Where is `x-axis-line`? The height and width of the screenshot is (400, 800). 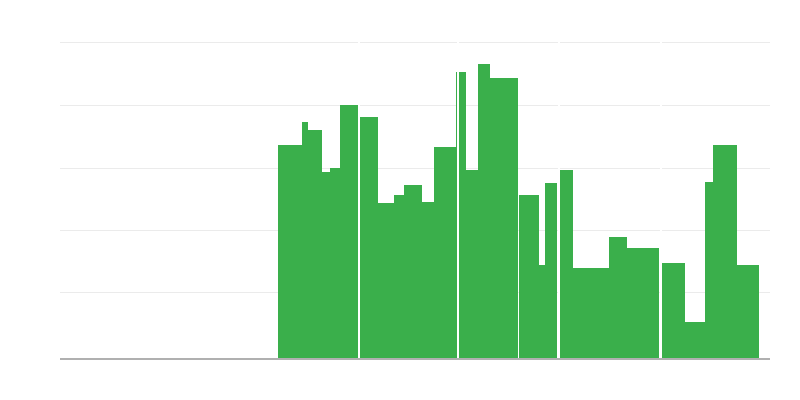 x-axis-line is located at coordinates (415, 359).